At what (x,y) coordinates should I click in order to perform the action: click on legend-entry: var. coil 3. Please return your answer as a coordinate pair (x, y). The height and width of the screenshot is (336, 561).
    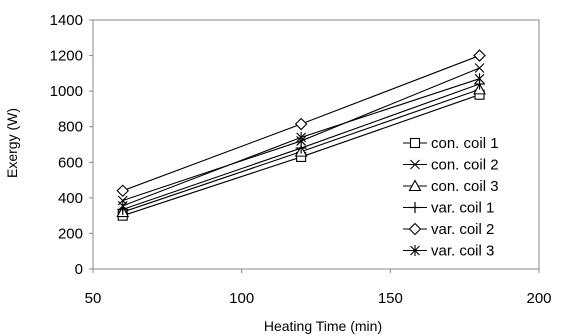
    Looking at the image, I should click on (448, 251).